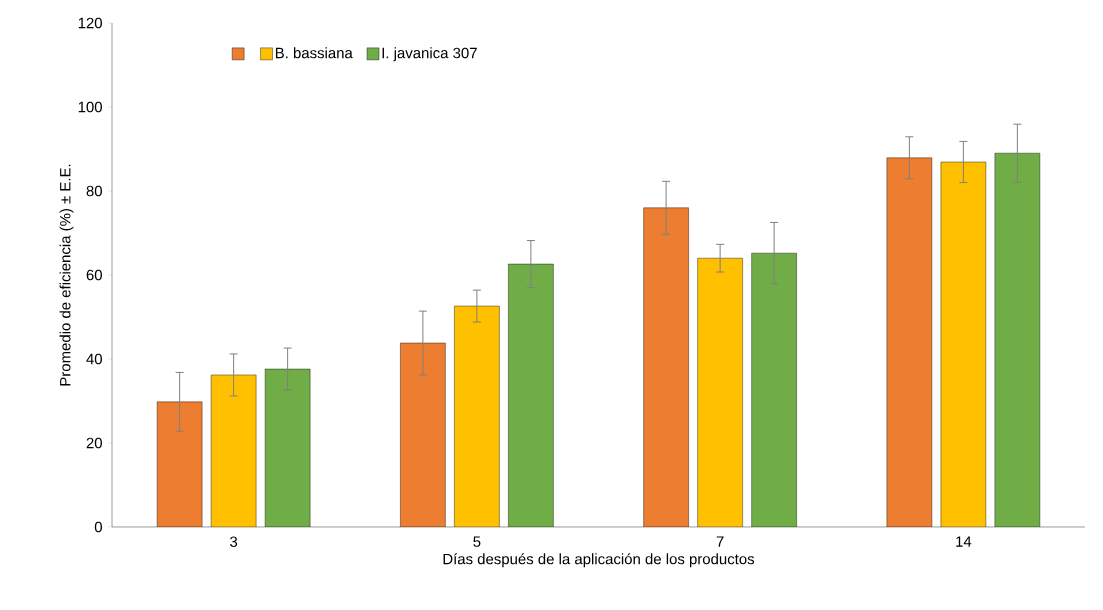  I want to click on y-tick-label: 20, so click(94, 443).